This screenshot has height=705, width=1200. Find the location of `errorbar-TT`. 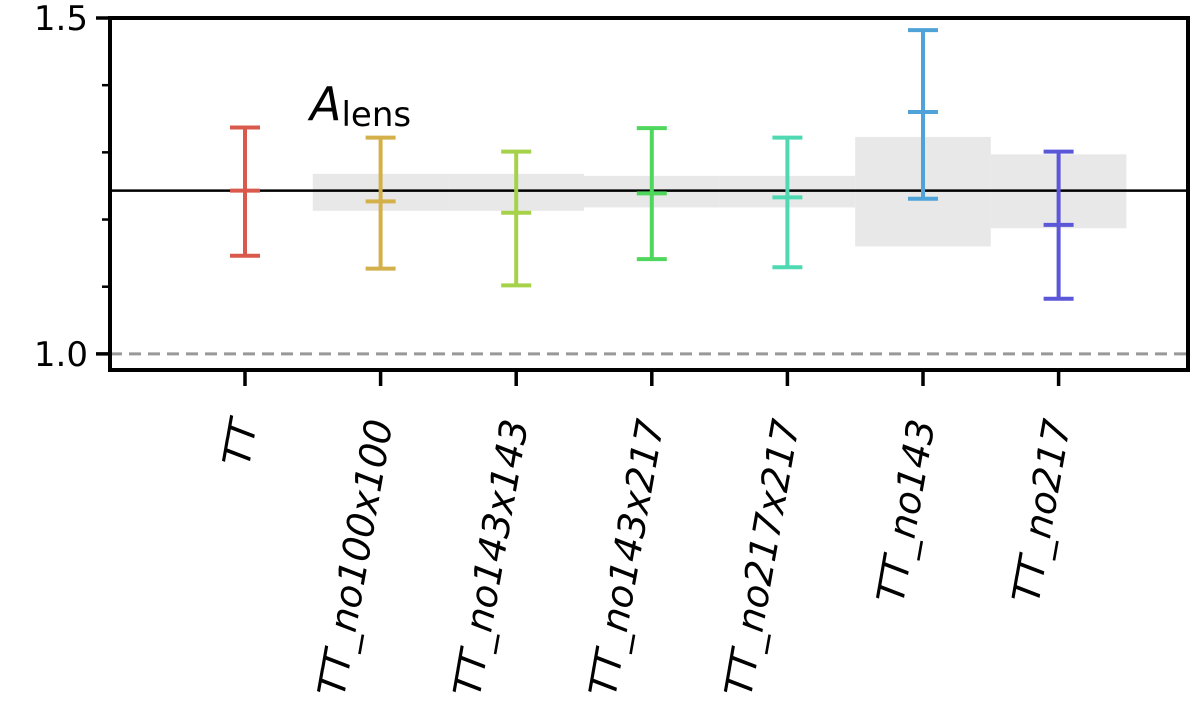

errorbar-TT is located at coordinates (245, 191).